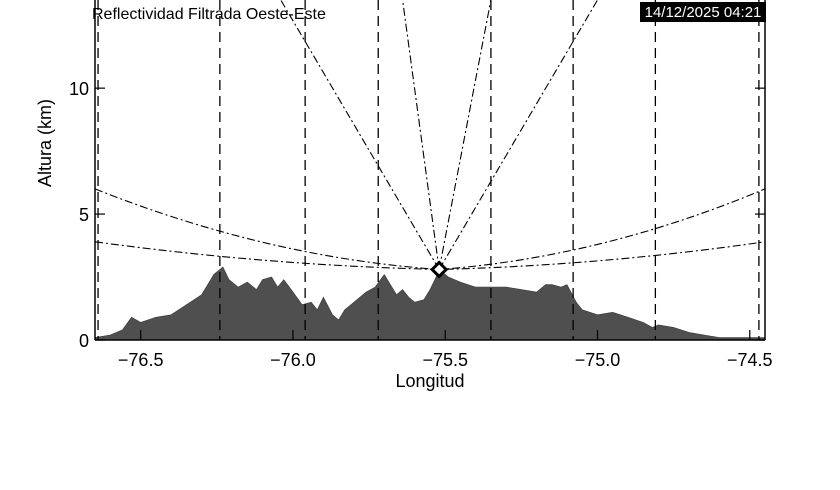 This screenshot has width=840, height=490. I want to click on timestamp-badge-bg, so click(703, 12).